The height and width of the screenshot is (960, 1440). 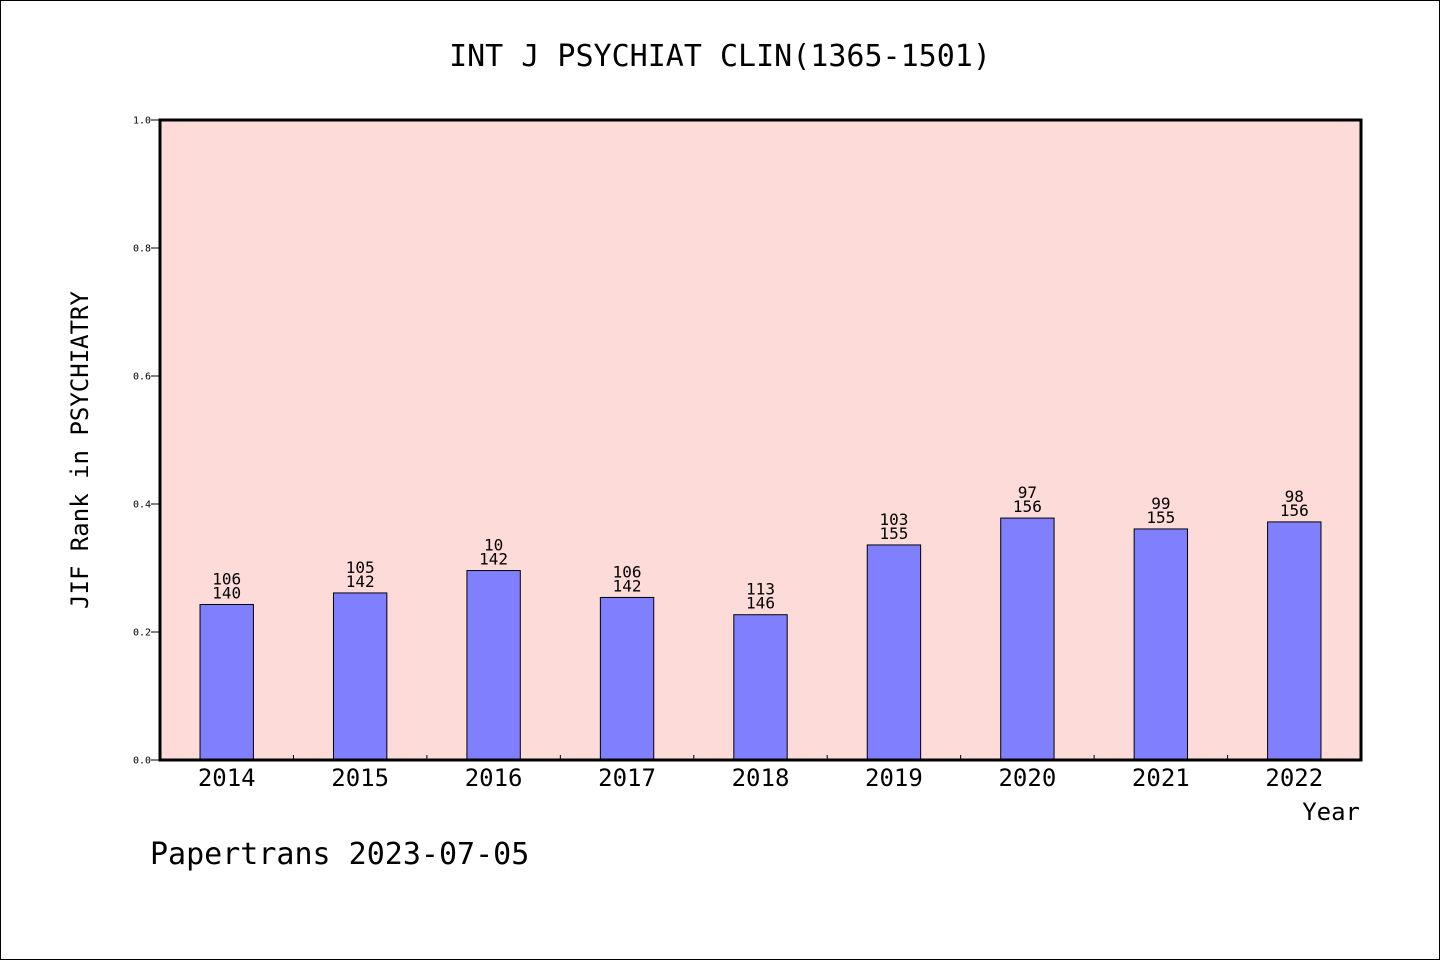 I want to click on x-tick-label: 2014, so click(x=227, y=778).